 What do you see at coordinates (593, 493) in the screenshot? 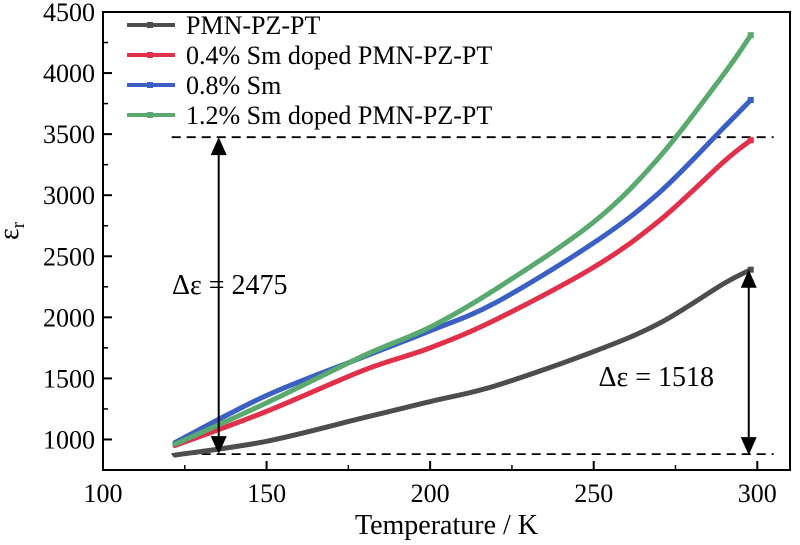
I see `x-tick-label: 250` at bounding box center [593, 493].